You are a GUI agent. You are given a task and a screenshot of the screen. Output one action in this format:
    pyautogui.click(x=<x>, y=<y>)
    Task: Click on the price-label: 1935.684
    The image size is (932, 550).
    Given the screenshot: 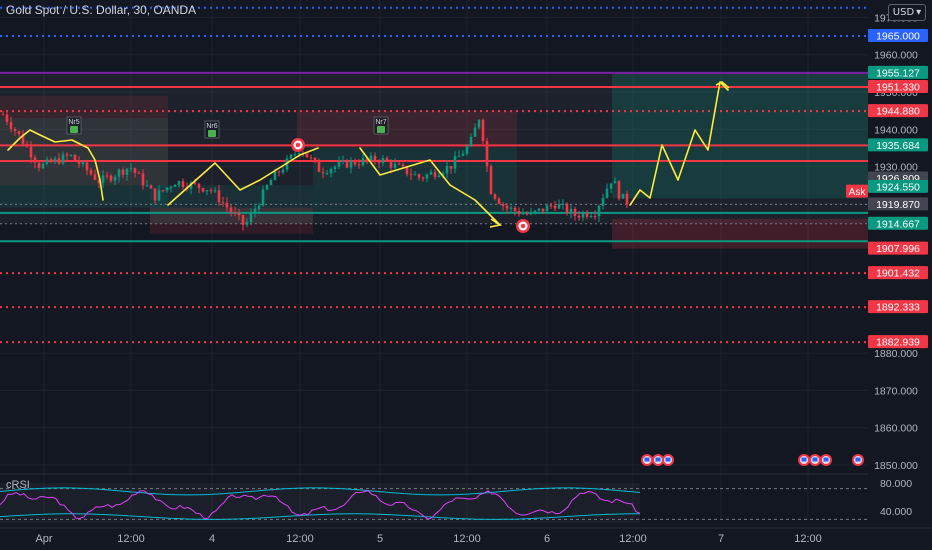 What is the action you would take?
    pyautogui.click(x=898, y=145)
    